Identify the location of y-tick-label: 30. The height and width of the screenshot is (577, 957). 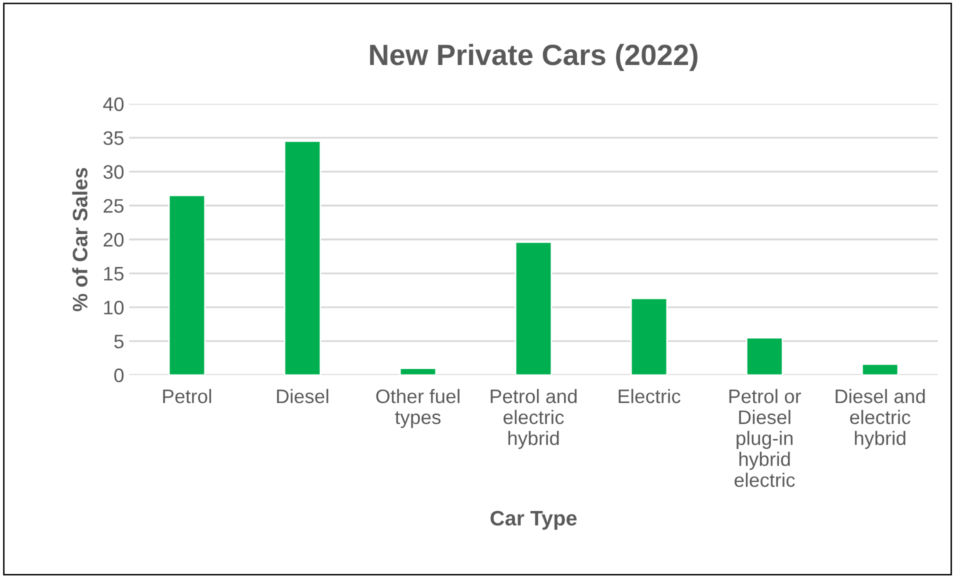
(113, 172).